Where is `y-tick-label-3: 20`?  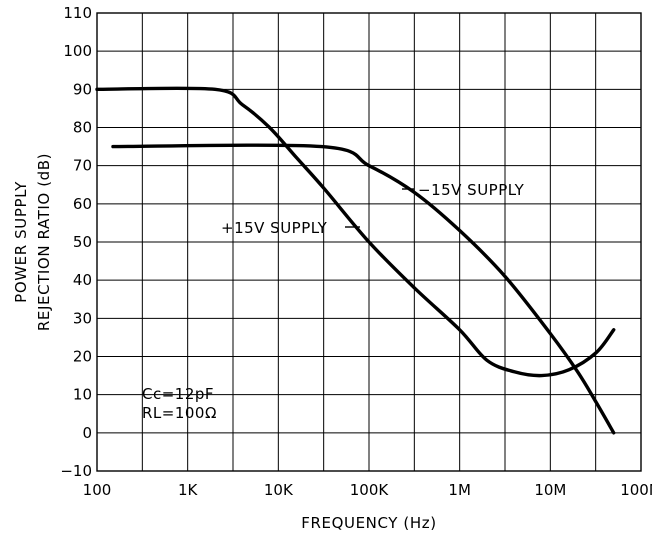 y-tick-label-3: 20 is located at coordinates (82, 357).